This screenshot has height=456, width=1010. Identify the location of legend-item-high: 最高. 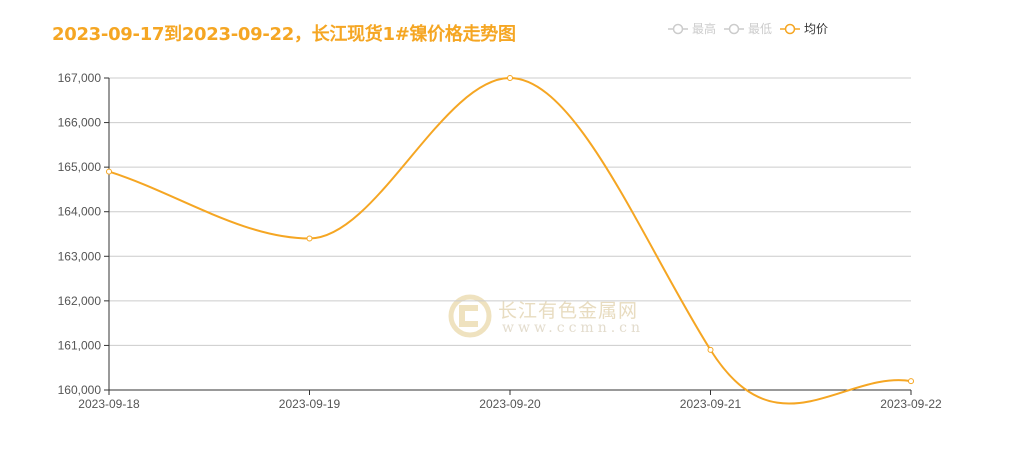
(692, 28).